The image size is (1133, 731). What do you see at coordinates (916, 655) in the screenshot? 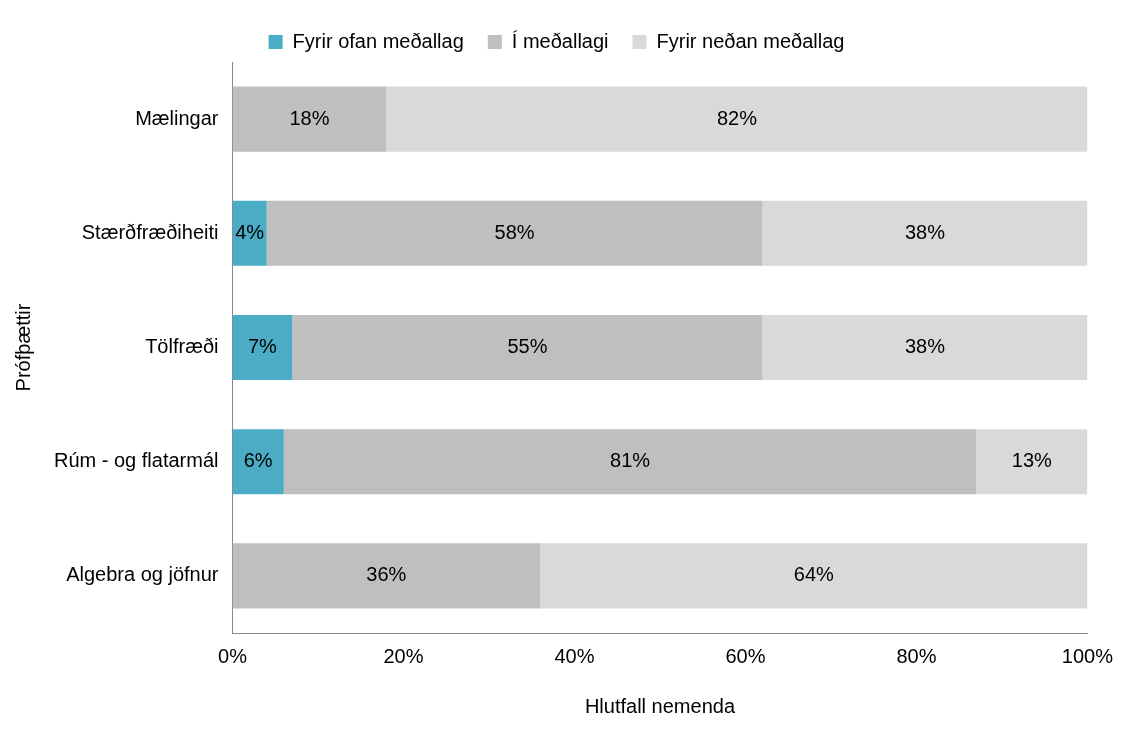
I see `x-tick-label: 80%` at bounding box center [916, 655].